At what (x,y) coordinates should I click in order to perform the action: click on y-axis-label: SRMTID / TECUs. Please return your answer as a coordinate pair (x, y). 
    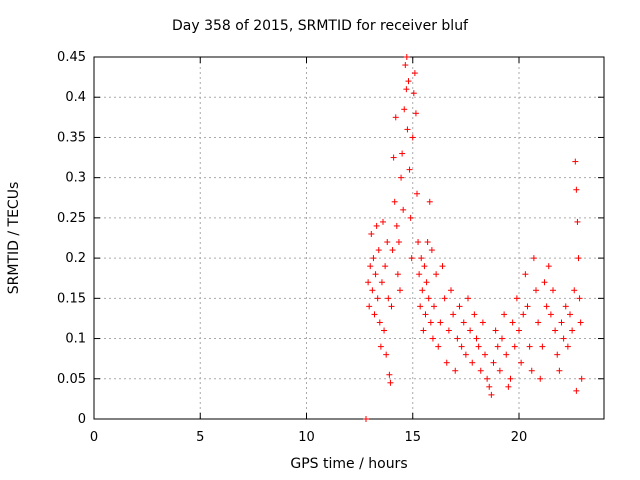
    Looking at the image, I should click on (14, 238).